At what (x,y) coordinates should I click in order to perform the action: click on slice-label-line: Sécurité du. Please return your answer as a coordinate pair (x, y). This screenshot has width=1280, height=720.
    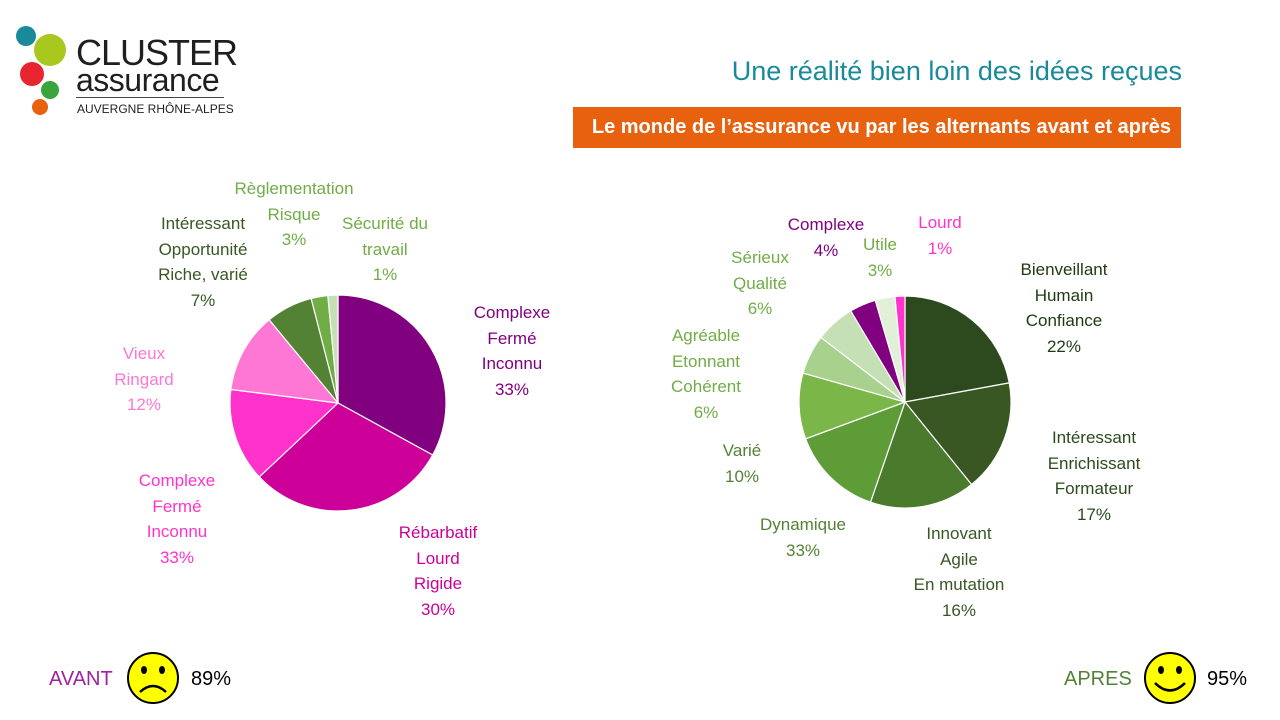
    Looking at the image, I should click on (385, 223).